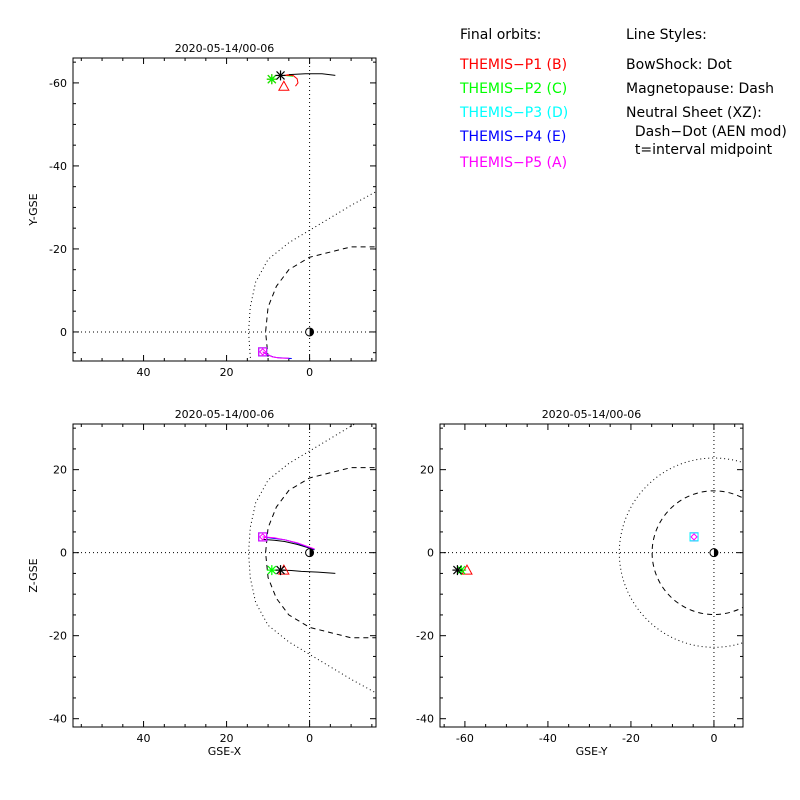 The image size is (800, 800). Describe the element at coordinates (284, 85) in the screenshot. I see `marker-p1-triangle` at that location.